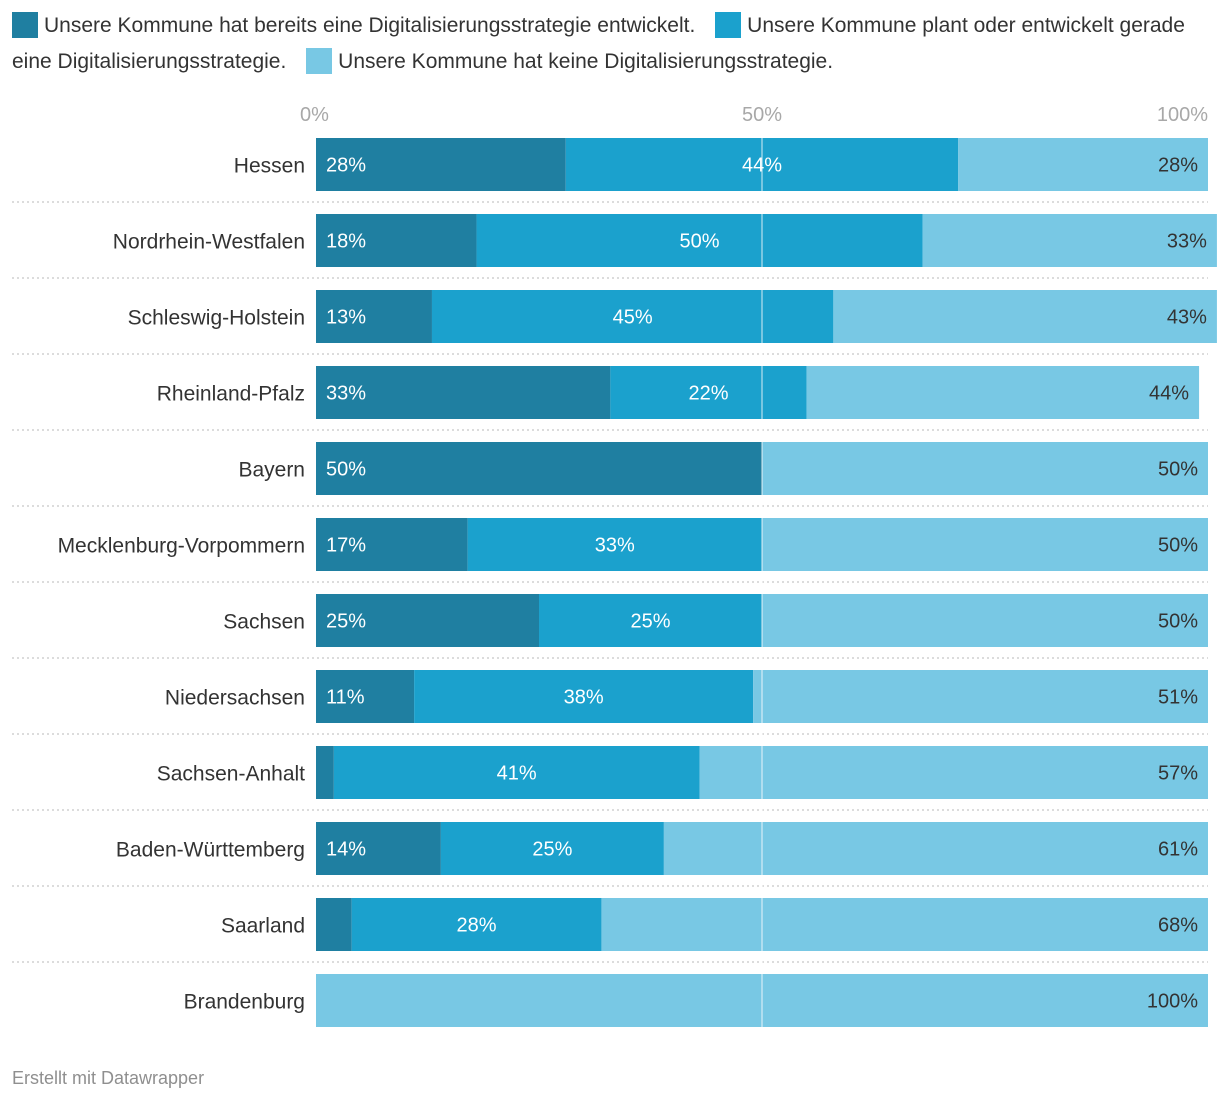 Image resolution: width=1220 pixels, height=1106 pixels. I want to click on category-label: Nordrhein-Westfalen, so click(209, 242).